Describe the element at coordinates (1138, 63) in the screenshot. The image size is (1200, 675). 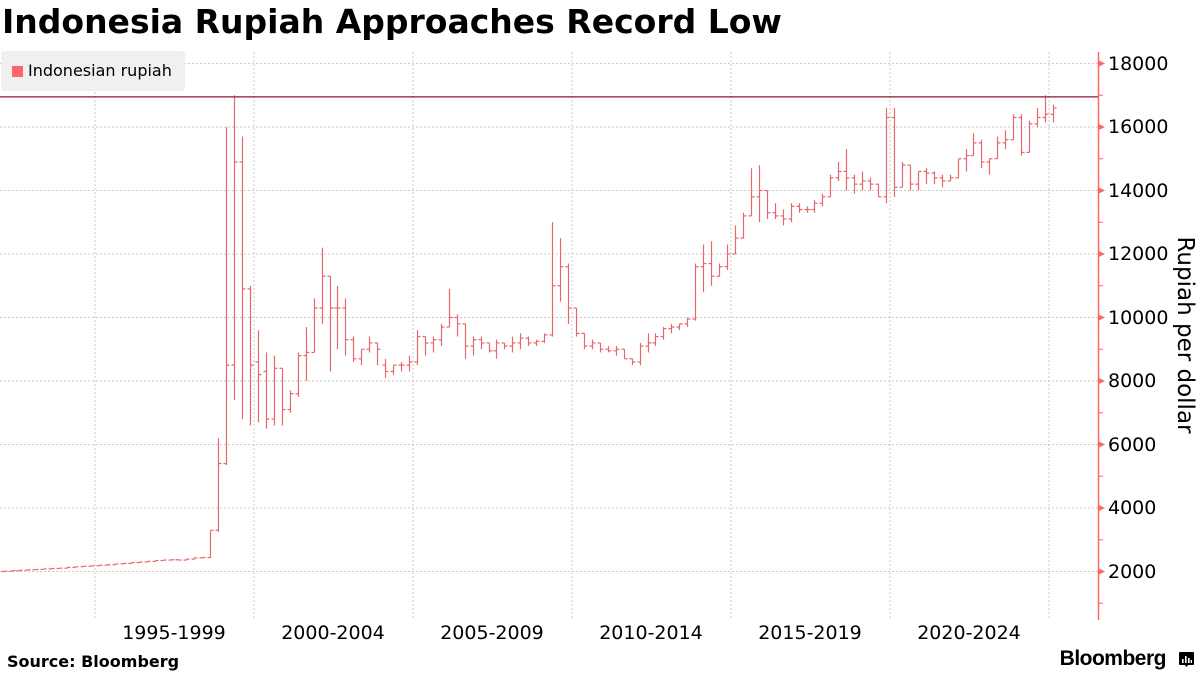
I see `y-tick-label: 18000` at that location.